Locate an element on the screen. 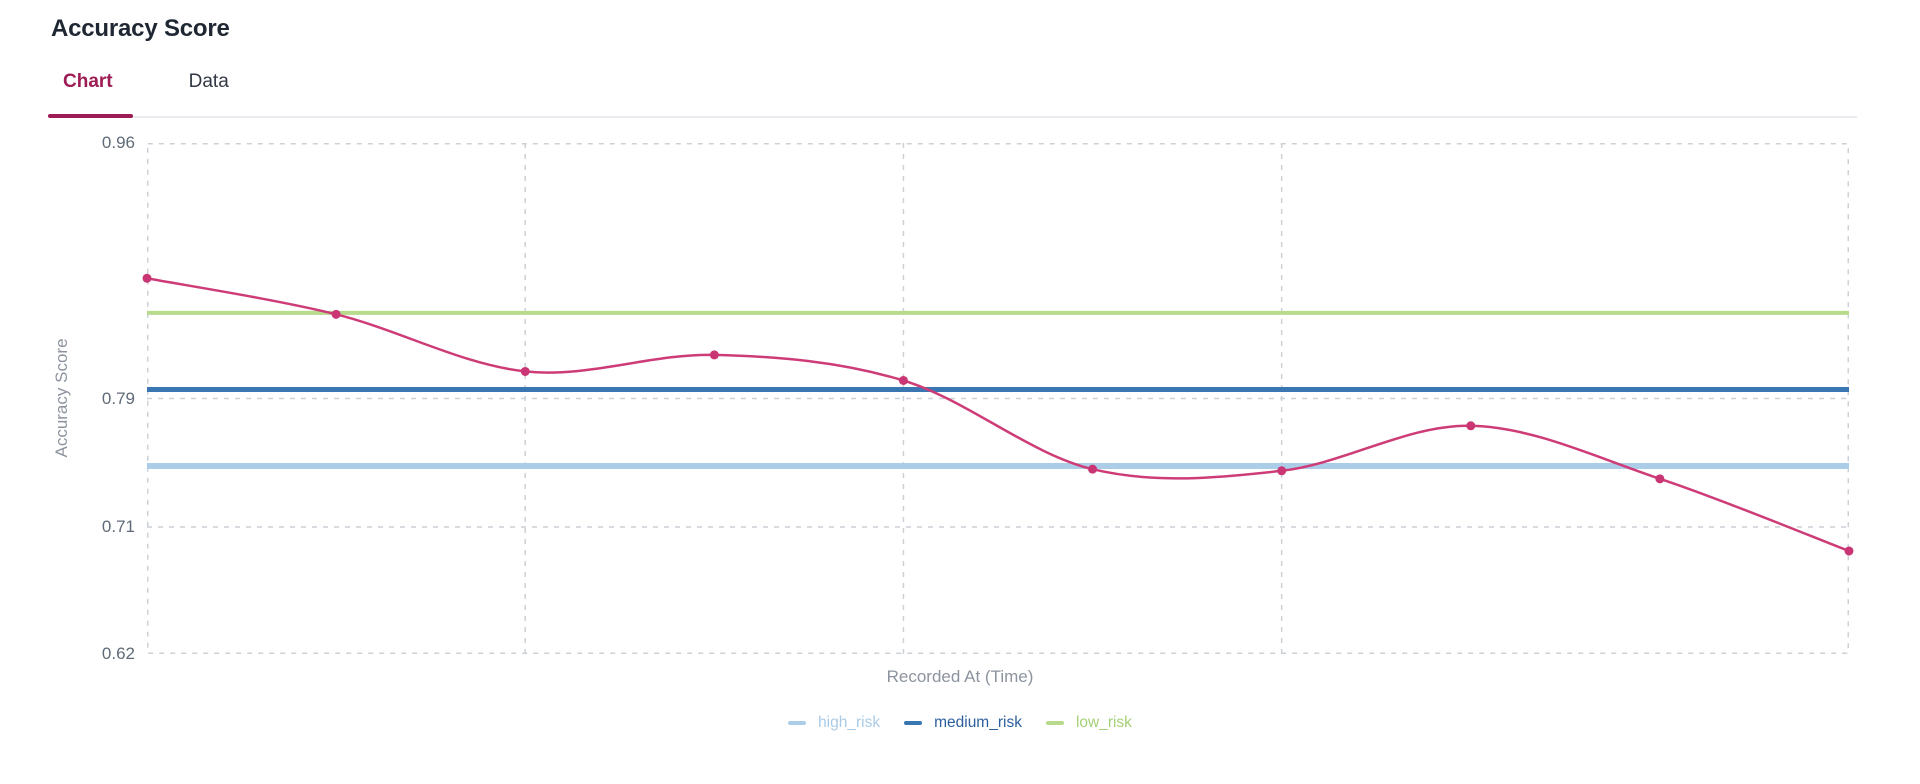  y-tick-label: 0.62 is located at coordinates (118, 653).